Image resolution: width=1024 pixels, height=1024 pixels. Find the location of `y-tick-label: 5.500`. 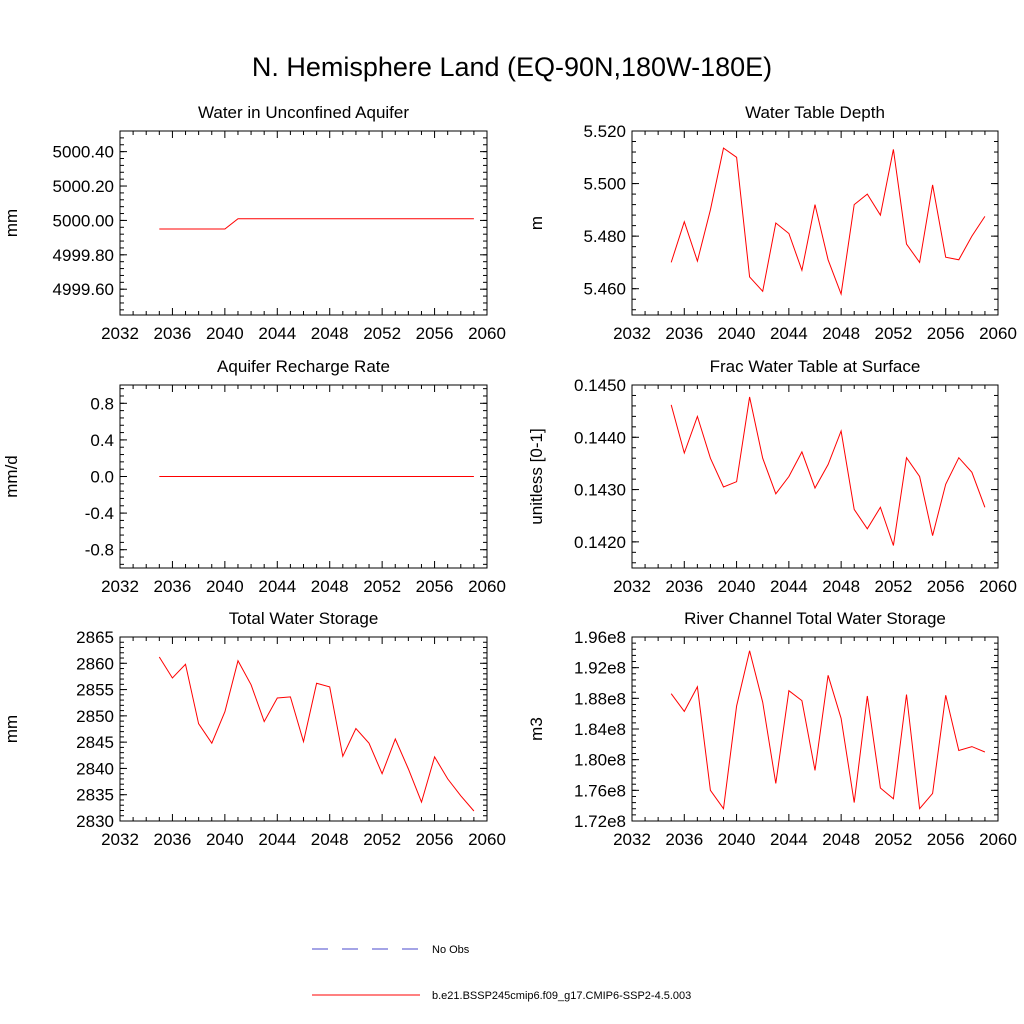

y-tick-label: 5.500 is located at coordinates (604, 184).